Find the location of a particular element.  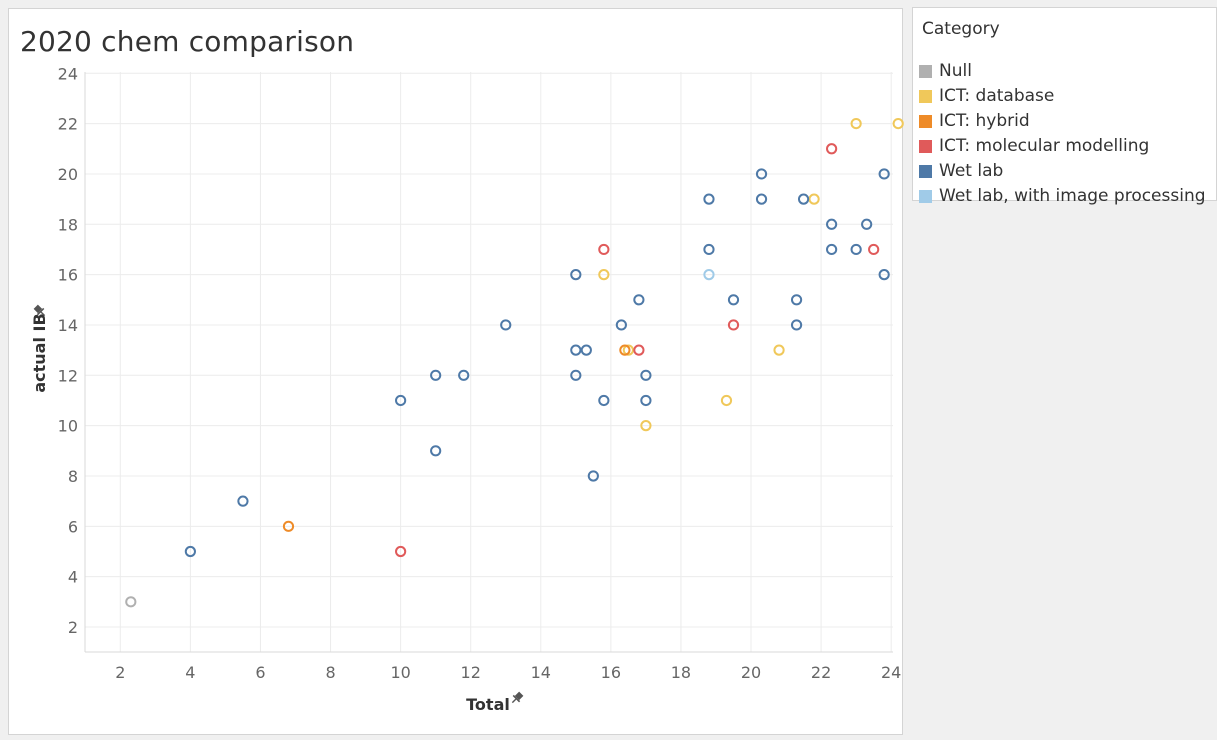

y-tick-label: 8 is located at coordinates (73, 476).